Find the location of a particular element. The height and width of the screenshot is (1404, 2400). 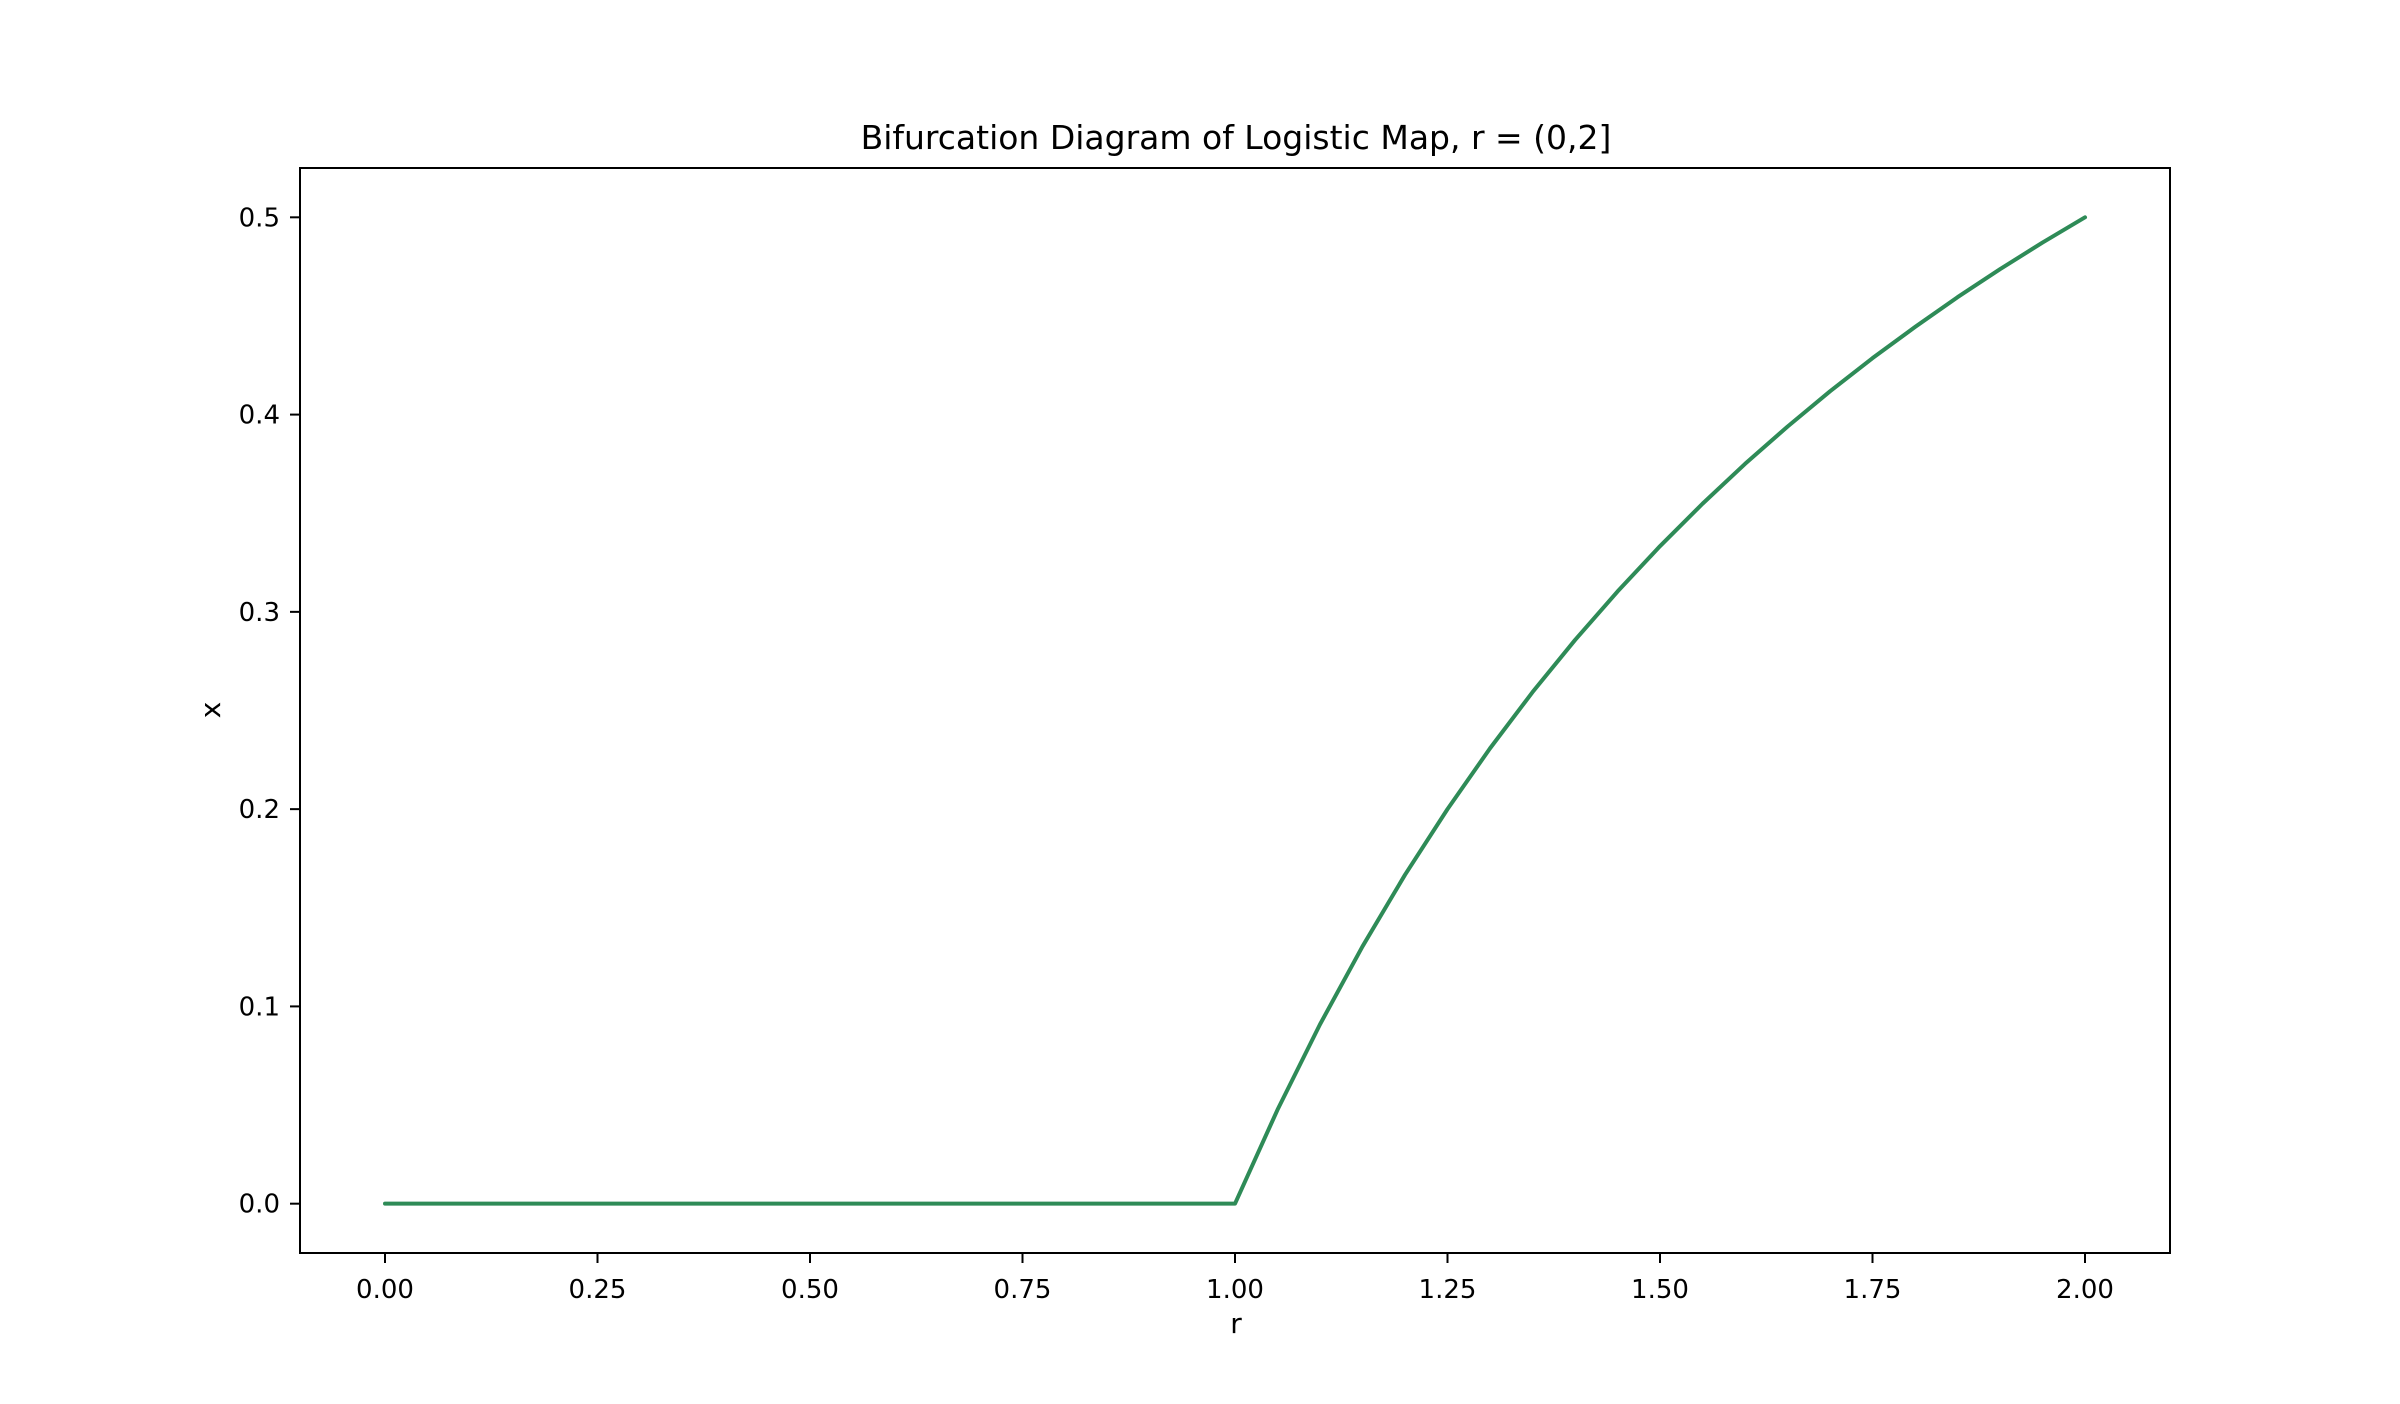

y-tick-label: 0.1 is located at coordinates (259, 1007).